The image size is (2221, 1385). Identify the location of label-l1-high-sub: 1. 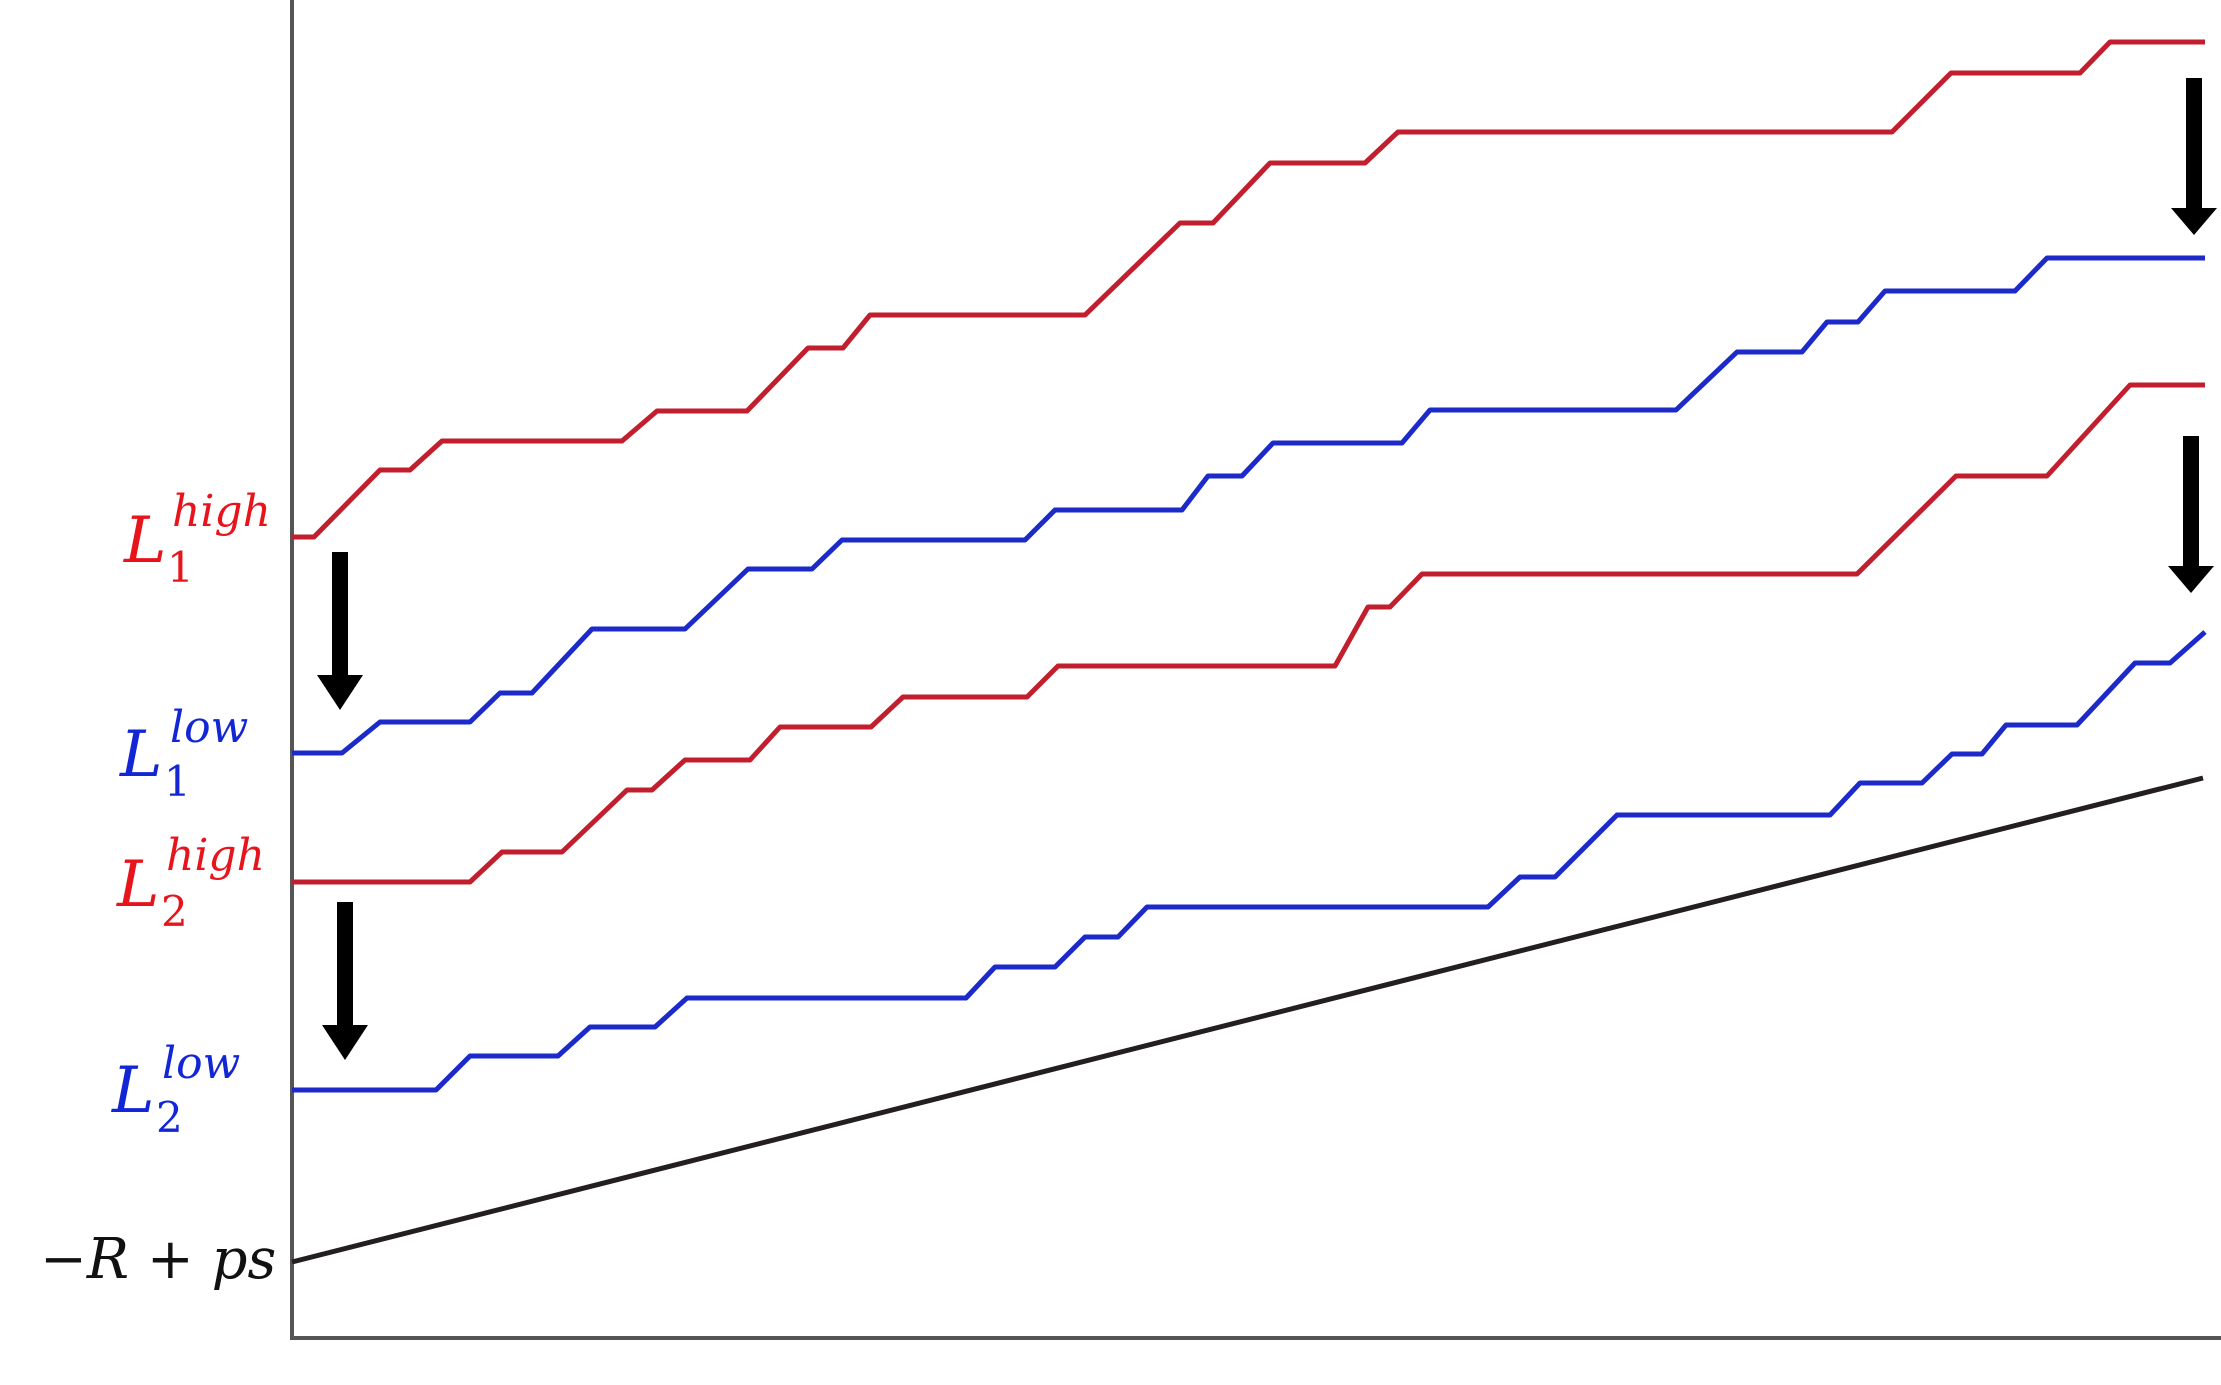
(180, 567).